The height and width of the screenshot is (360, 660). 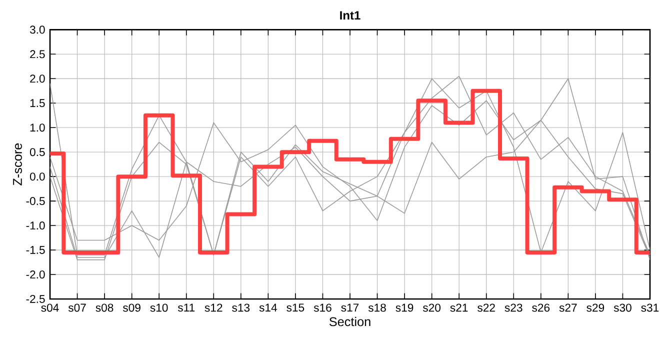 What do you see at coordinates (595, 308) in the screenshot?
I see `x-tick-label: s29` at bounding box center [595, 308].